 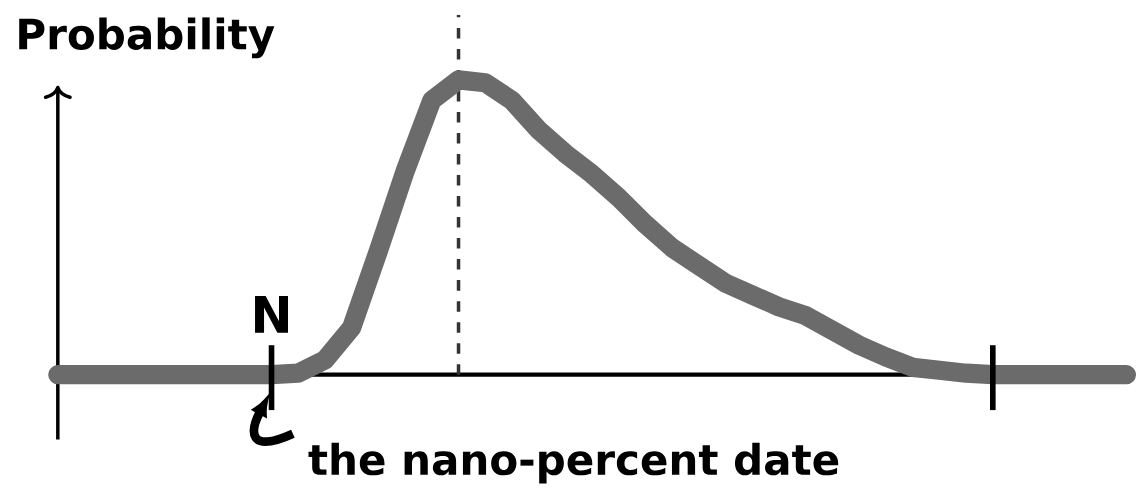 What do you see at coordinates (147, 38) in the screenshot?
I see `y-axis-title: Probability` at bounding box center [147, 38].